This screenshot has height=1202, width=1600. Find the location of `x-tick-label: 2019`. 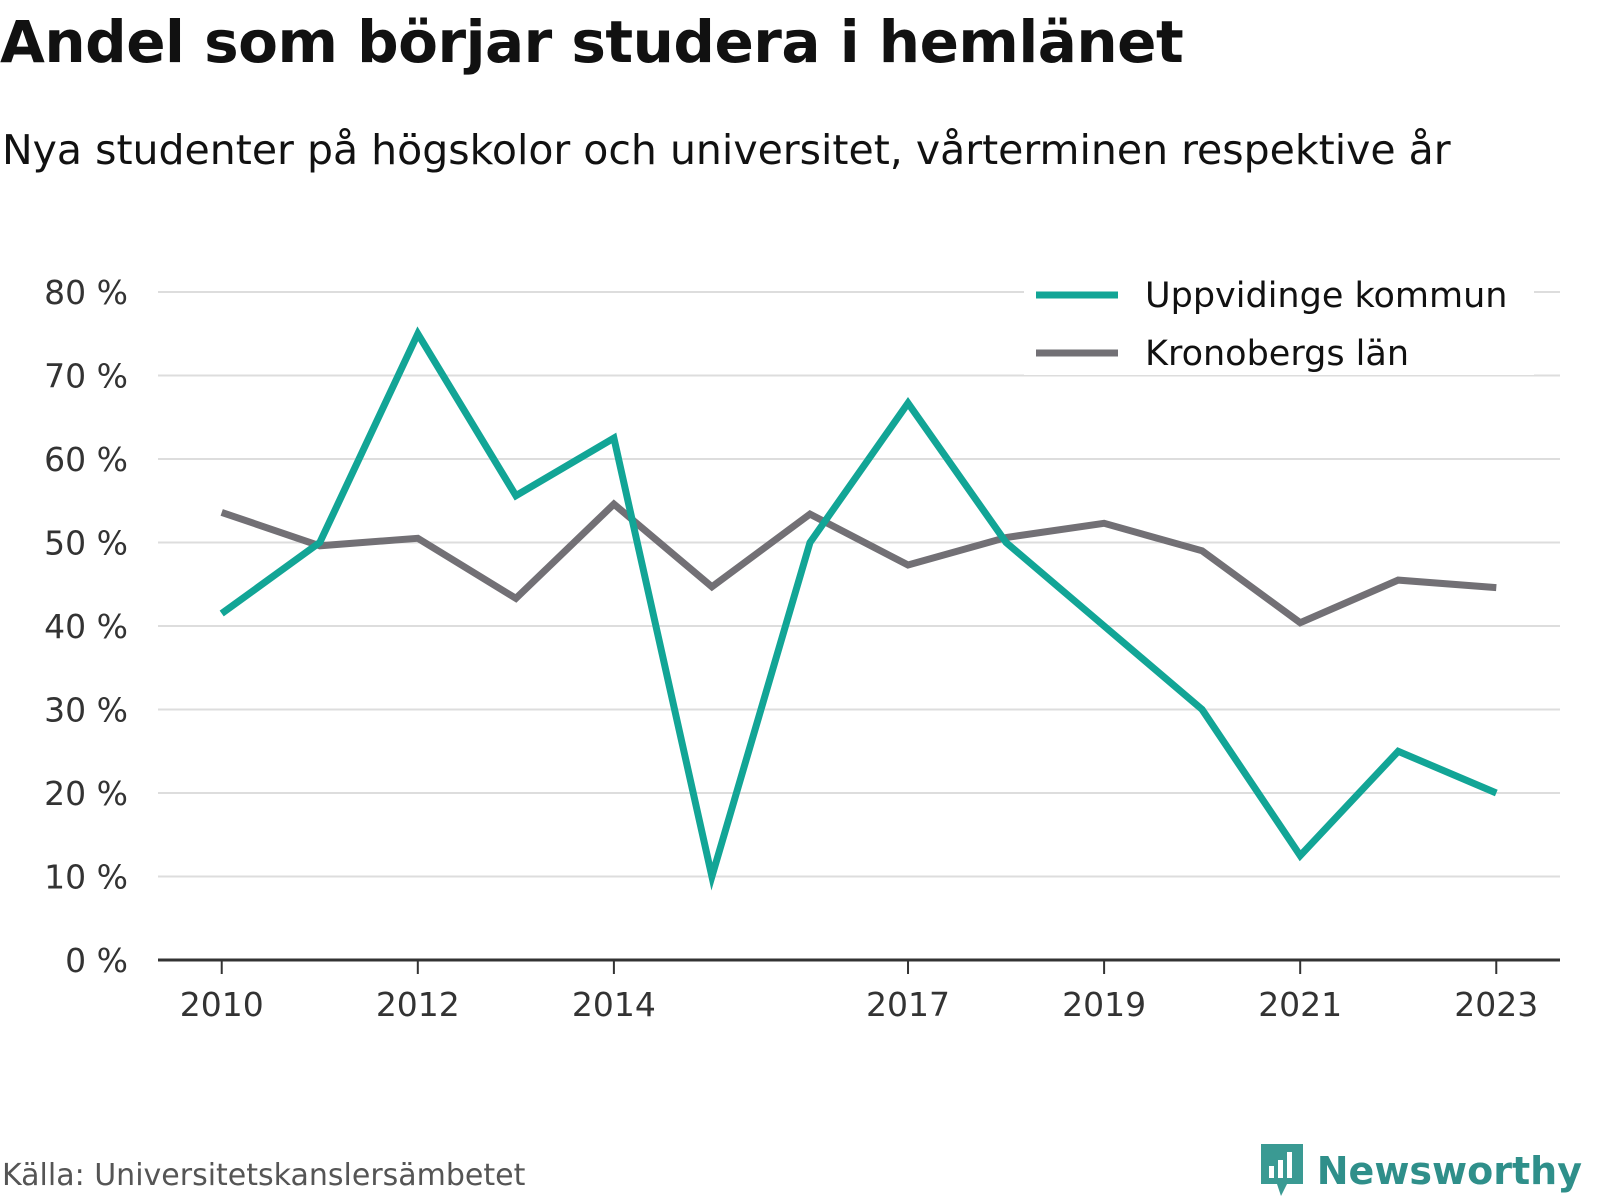

x-tick-label: 2019 is located at coordinates (1104, 1004).